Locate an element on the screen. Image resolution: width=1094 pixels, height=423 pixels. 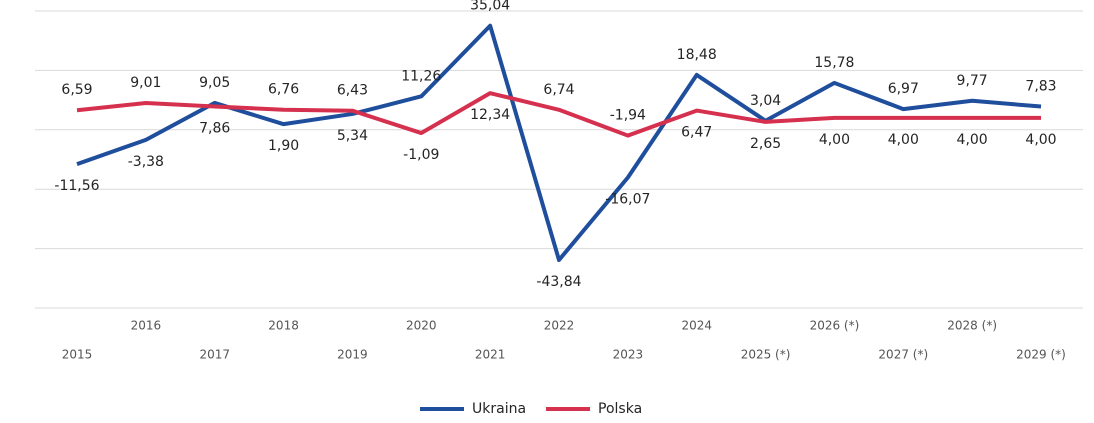
value-label: 5,34 is located at coordinates (352, 136).